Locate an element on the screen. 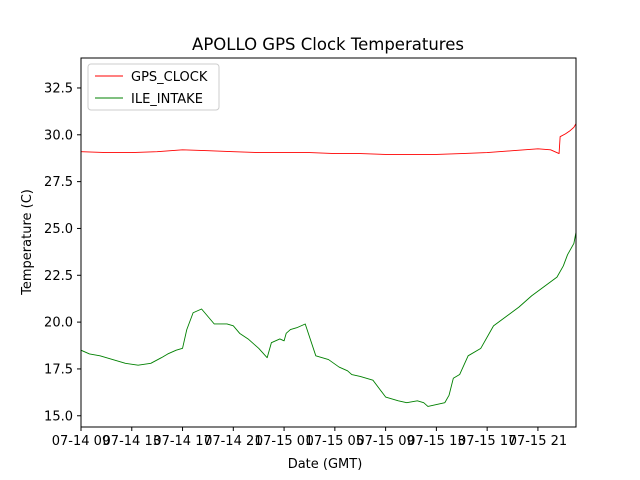  x-tick-label: 07-15 13 is located at coordinates (436, 441).